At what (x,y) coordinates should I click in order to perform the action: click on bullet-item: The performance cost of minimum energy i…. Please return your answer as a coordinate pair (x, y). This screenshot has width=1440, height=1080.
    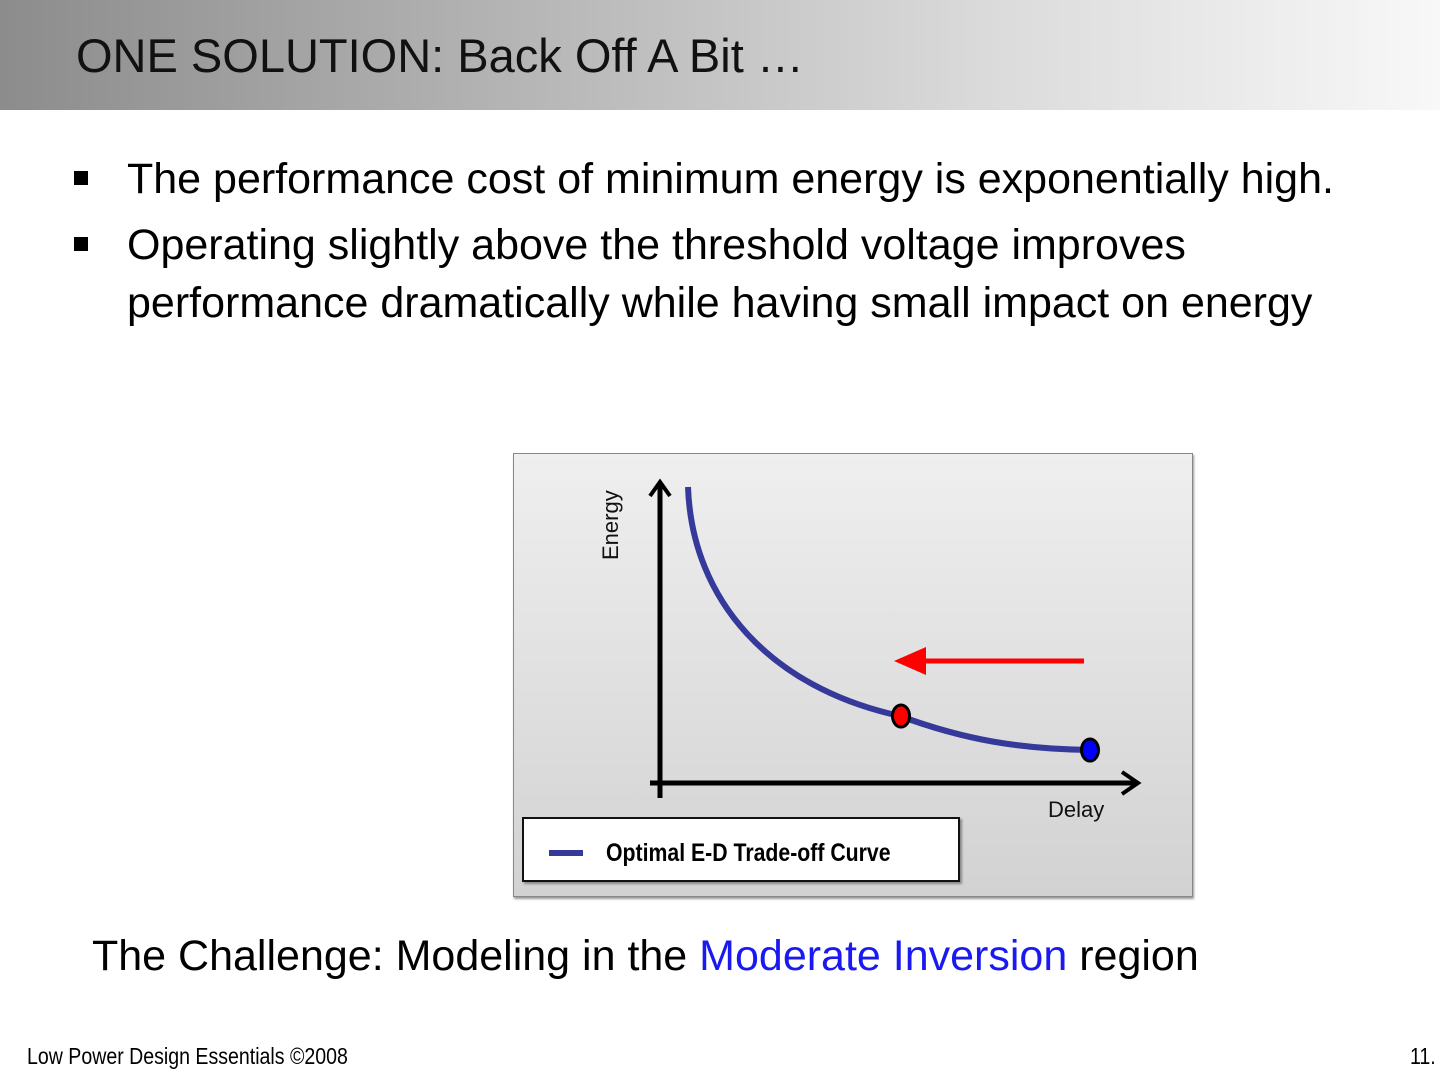
    Looking at the image, I should click on (734, 179).